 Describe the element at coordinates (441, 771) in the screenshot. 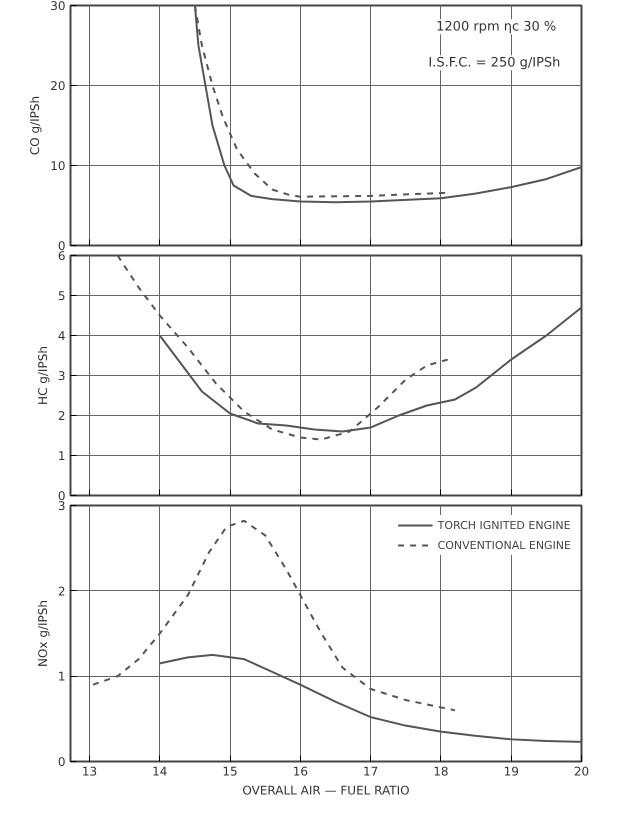

I see `x-tick-label: 18` at that location.